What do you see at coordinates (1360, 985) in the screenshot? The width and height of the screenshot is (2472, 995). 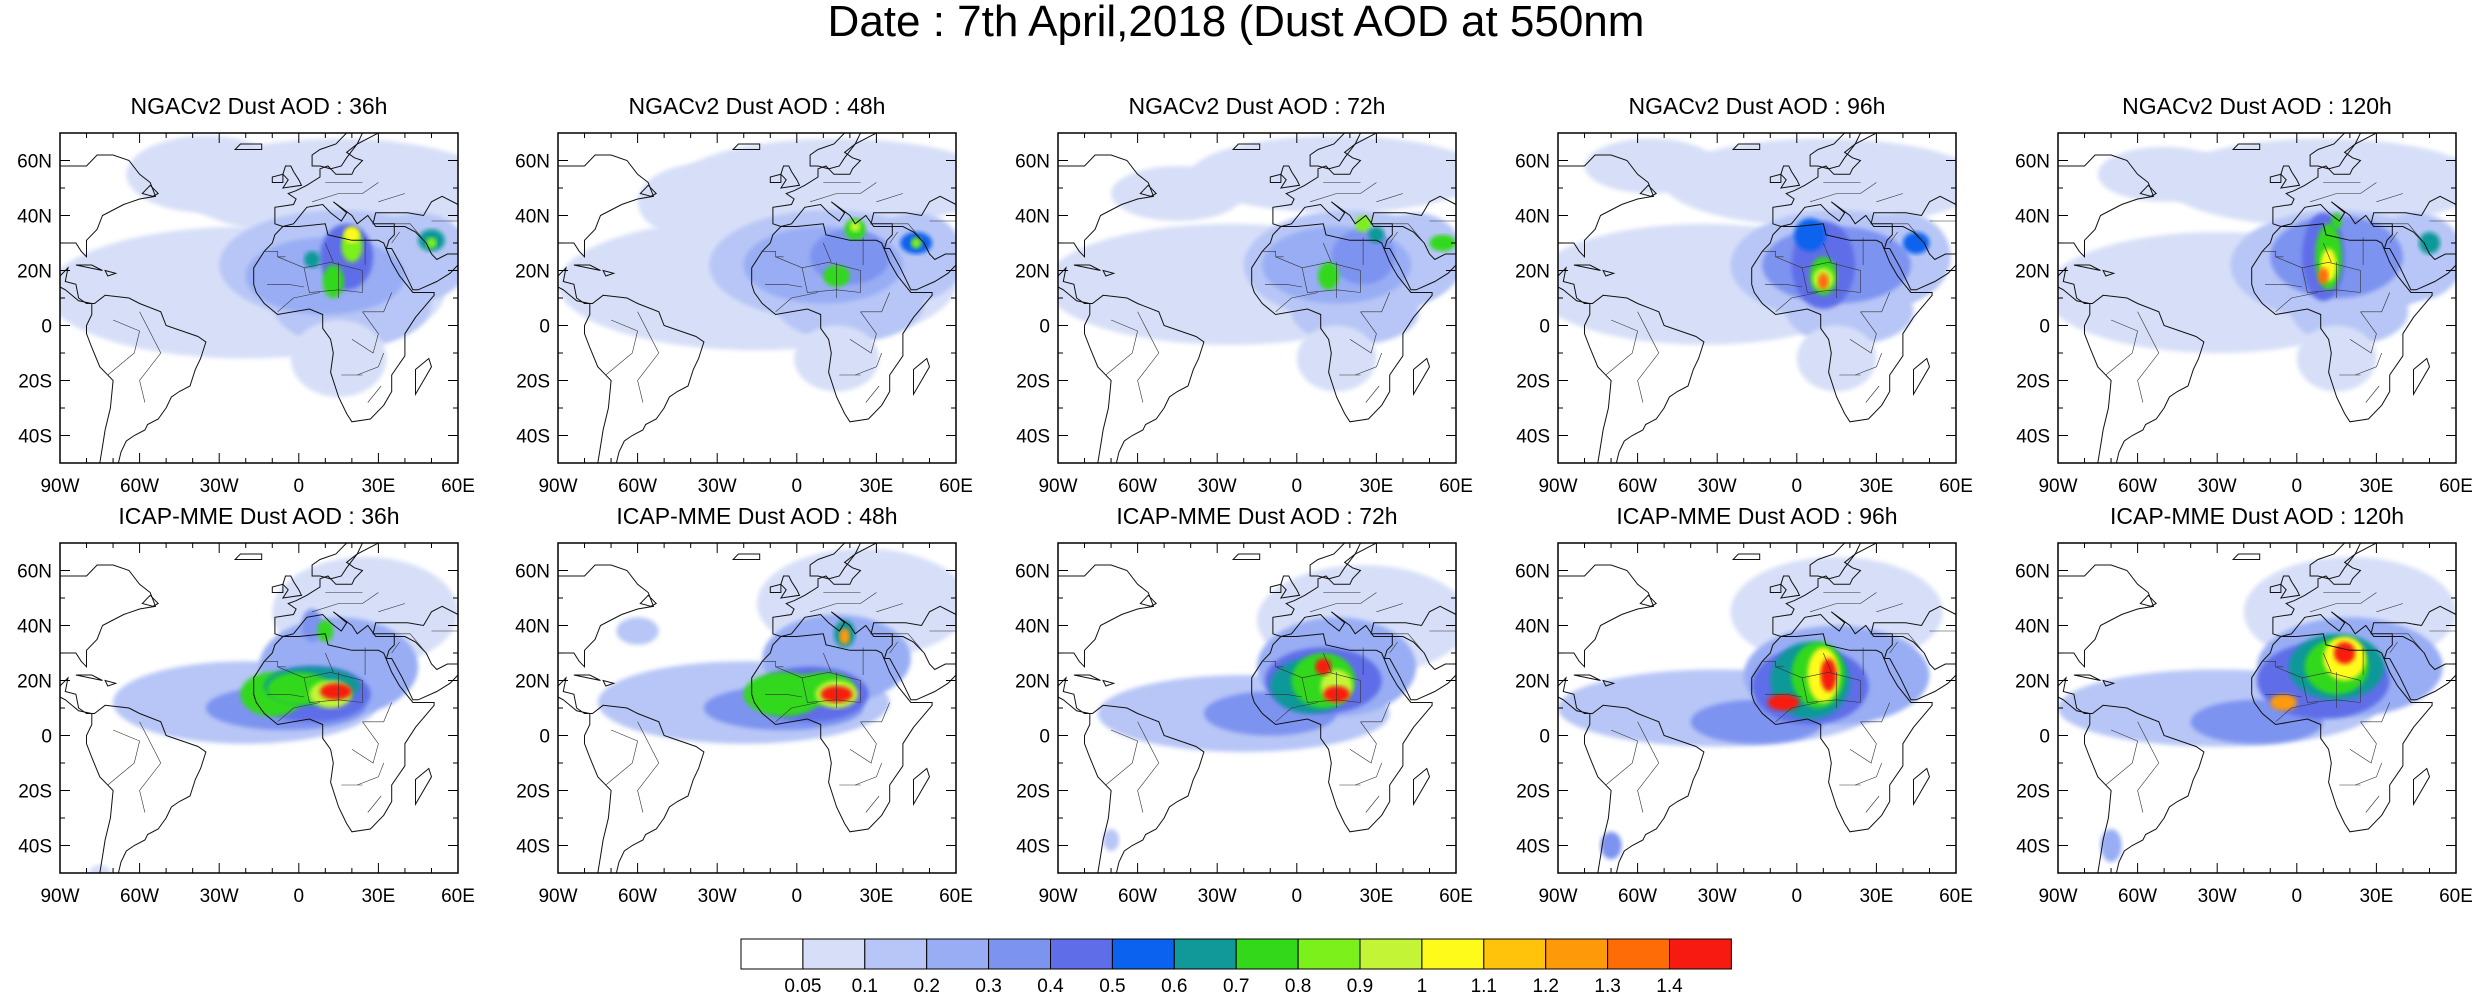 I see `colorbar-label: 0.9` at bounding box center [1360, 985].